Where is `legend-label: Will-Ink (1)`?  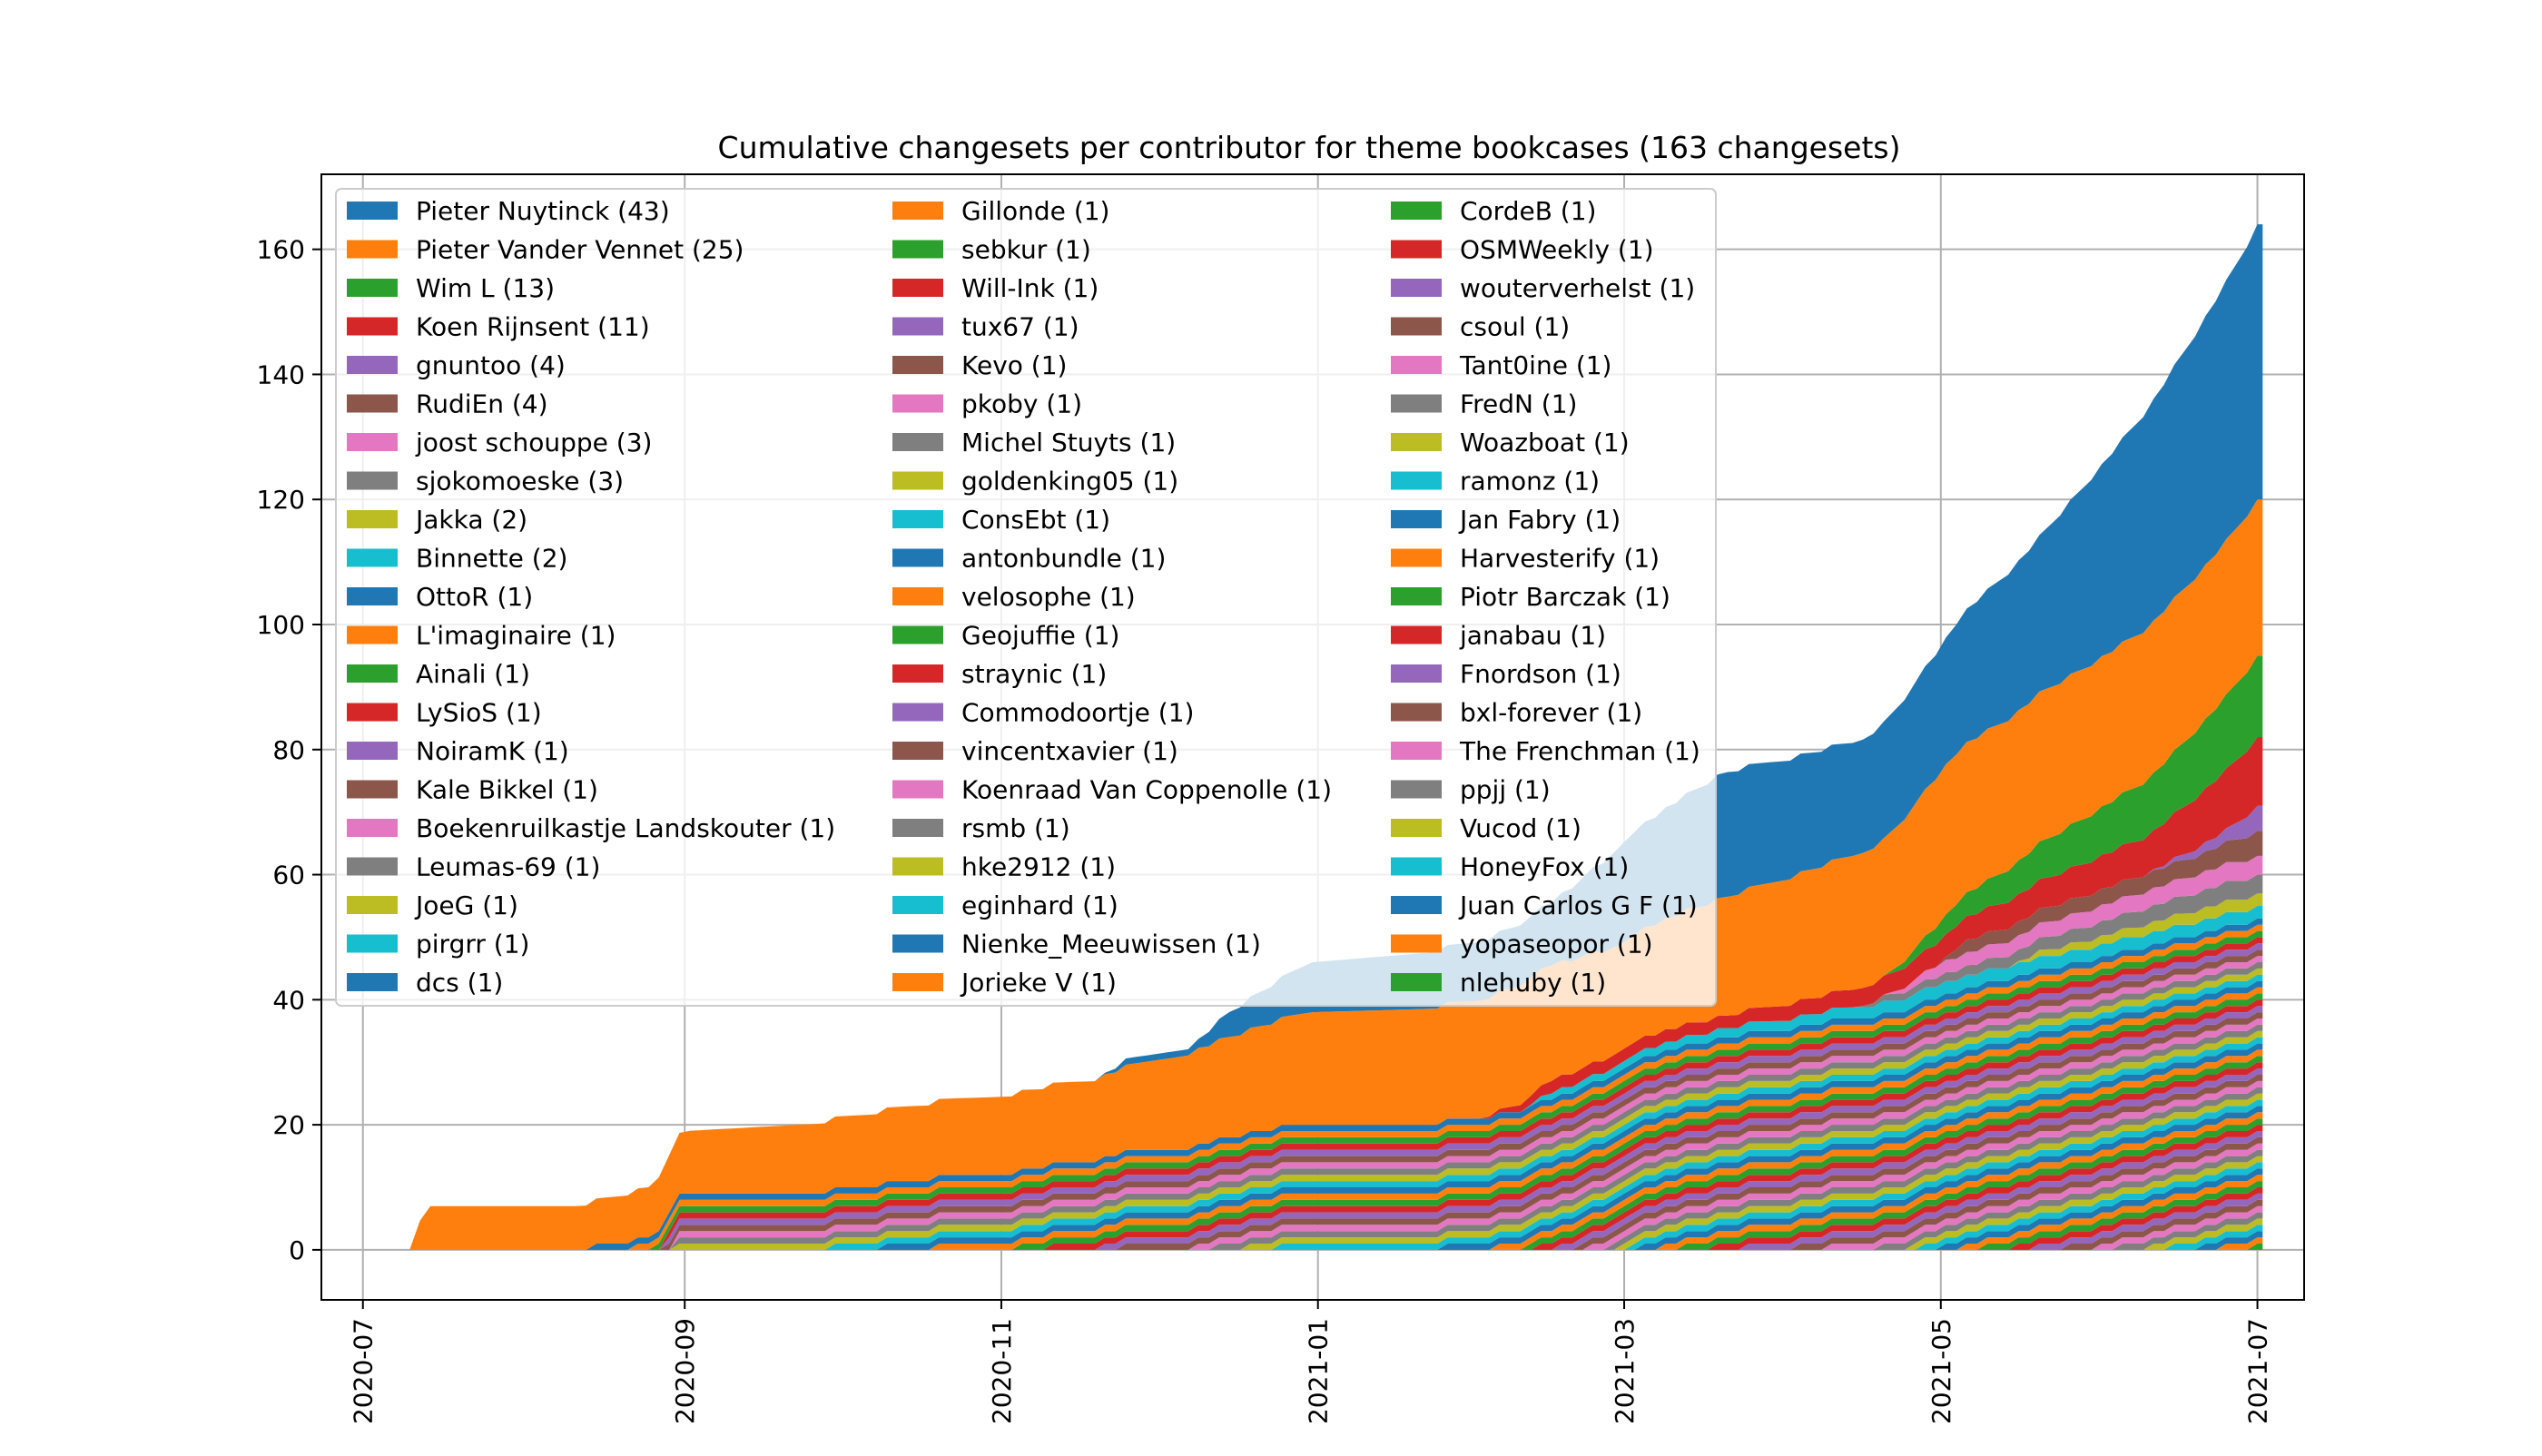
legend-label: Will-Ink (1) is located at coordinates (1030, 288).